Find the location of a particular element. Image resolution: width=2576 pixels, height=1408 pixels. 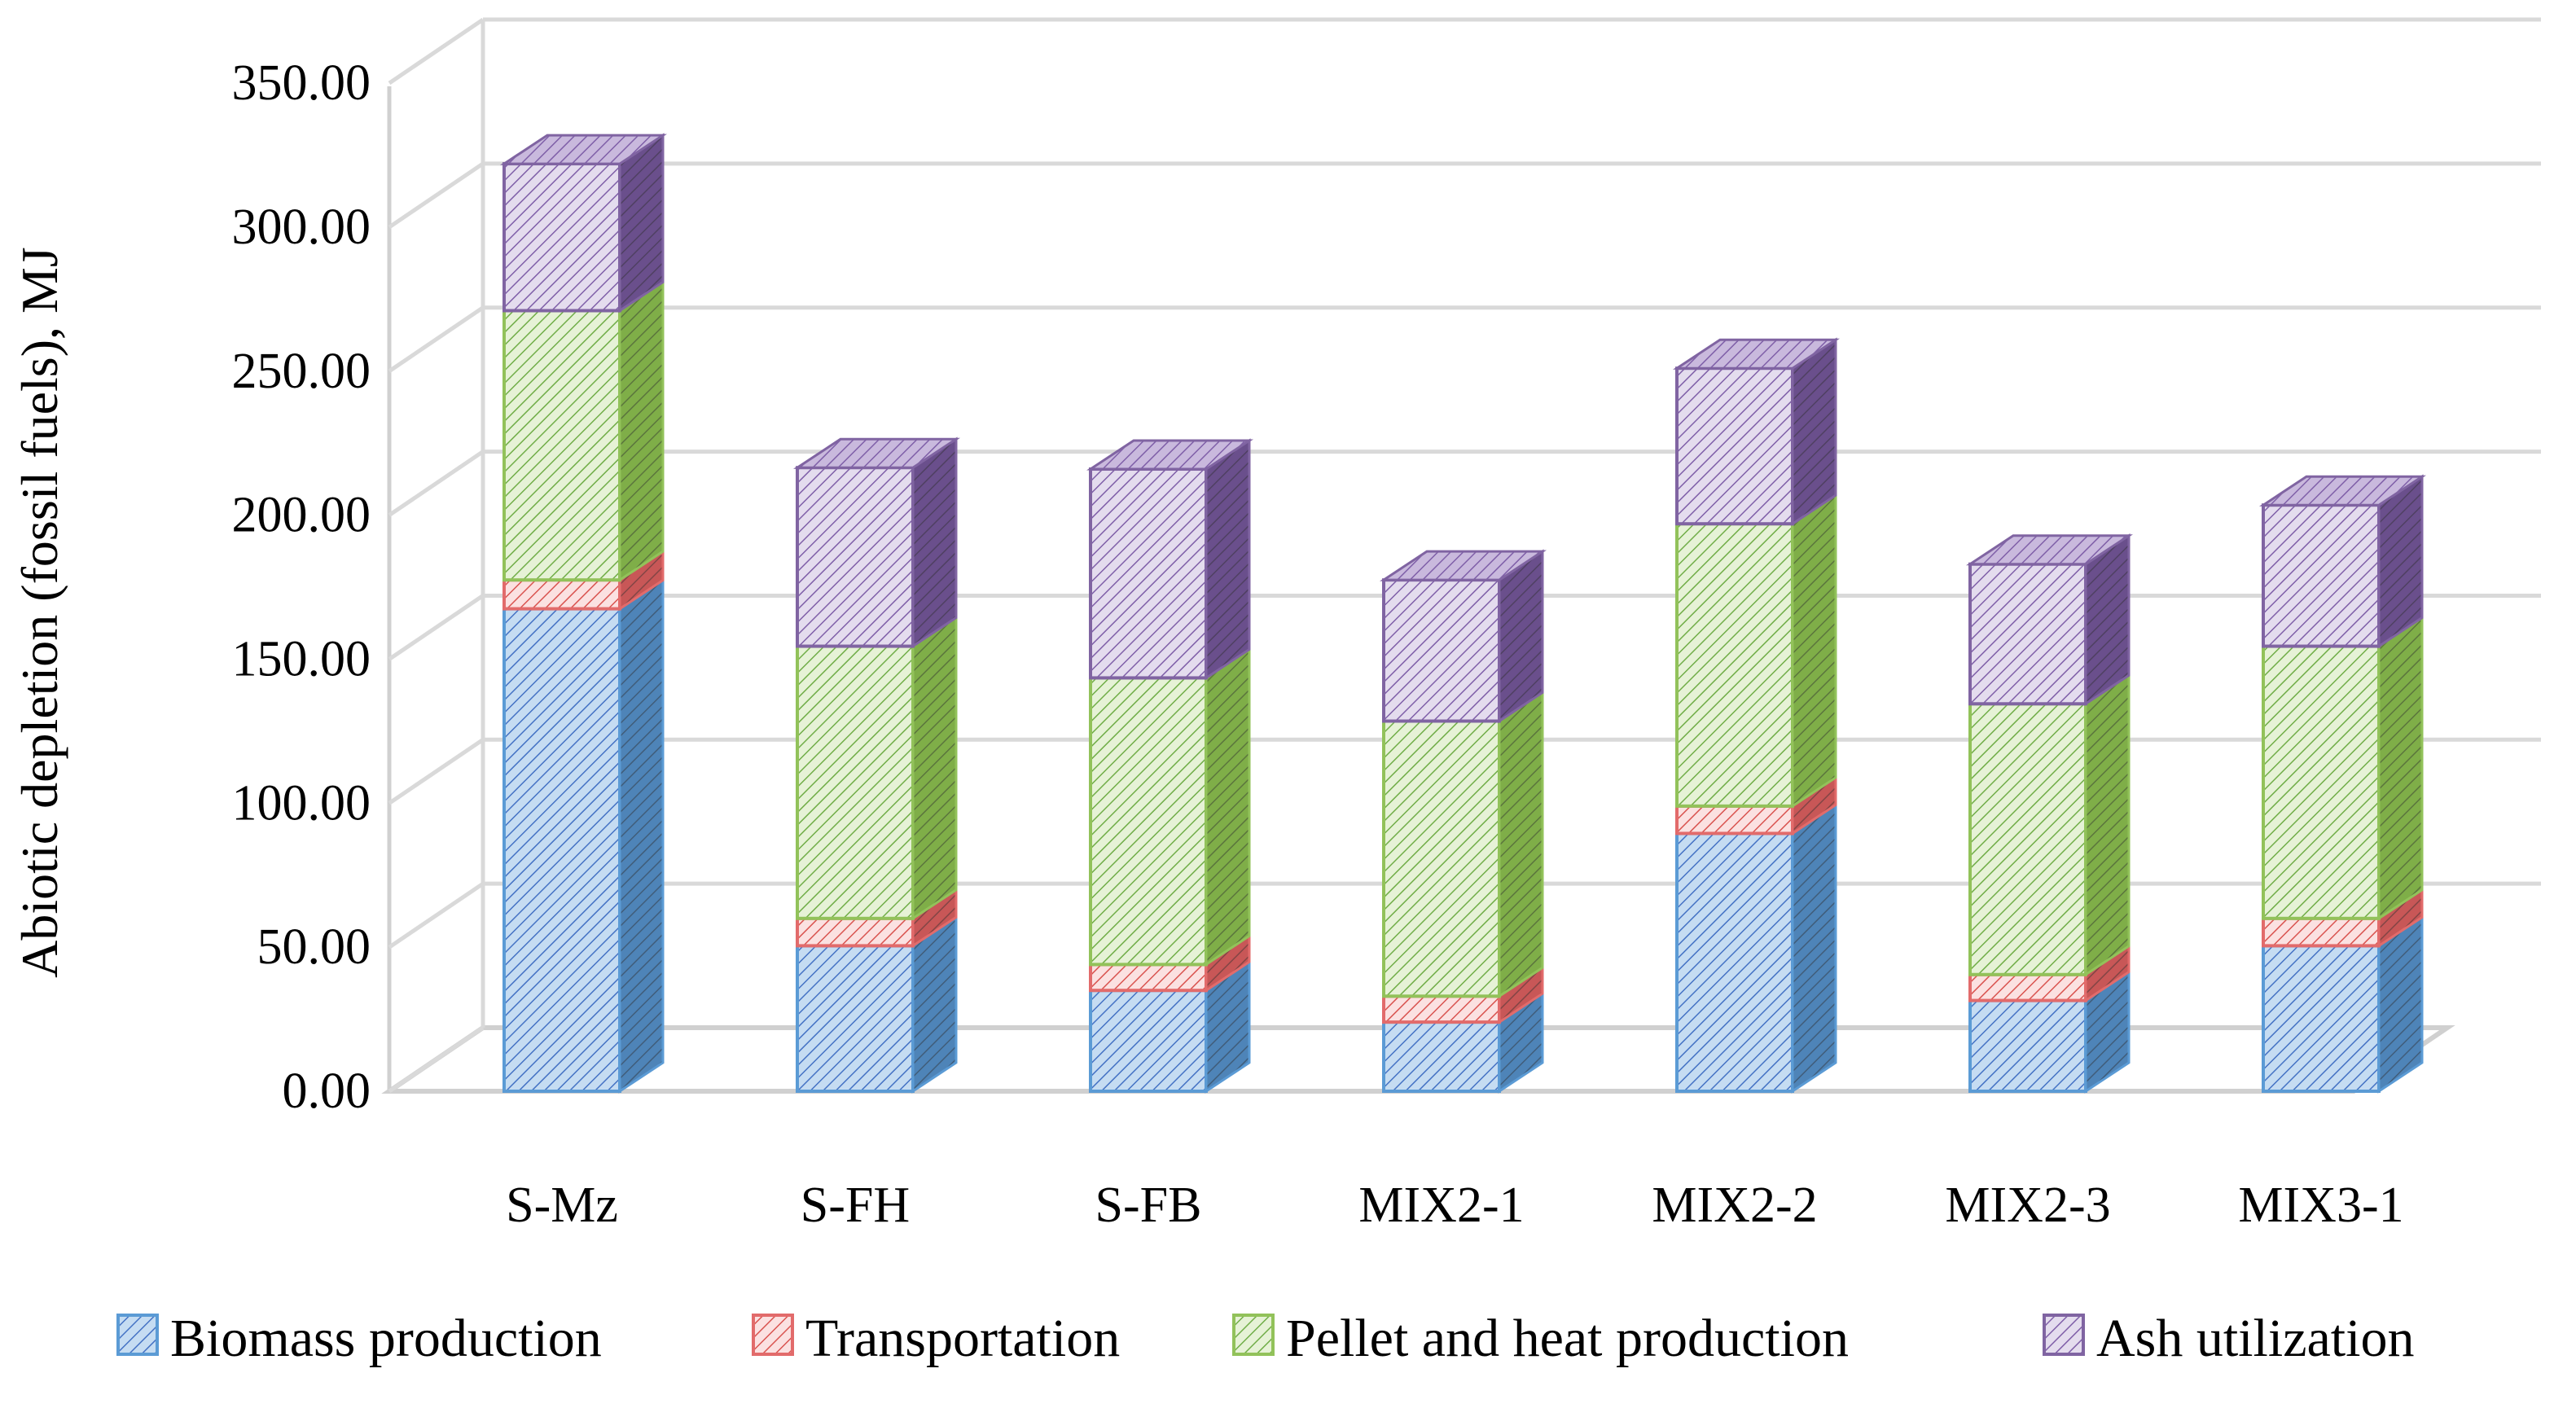

bar-Pellet and heat production-MIX3-1 is located at coordinates (2321, 782).